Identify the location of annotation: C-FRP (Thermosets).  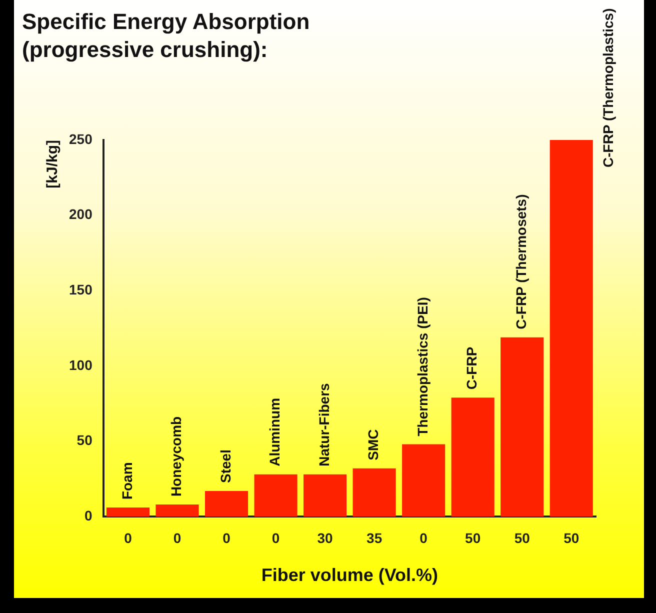
(520, 262).